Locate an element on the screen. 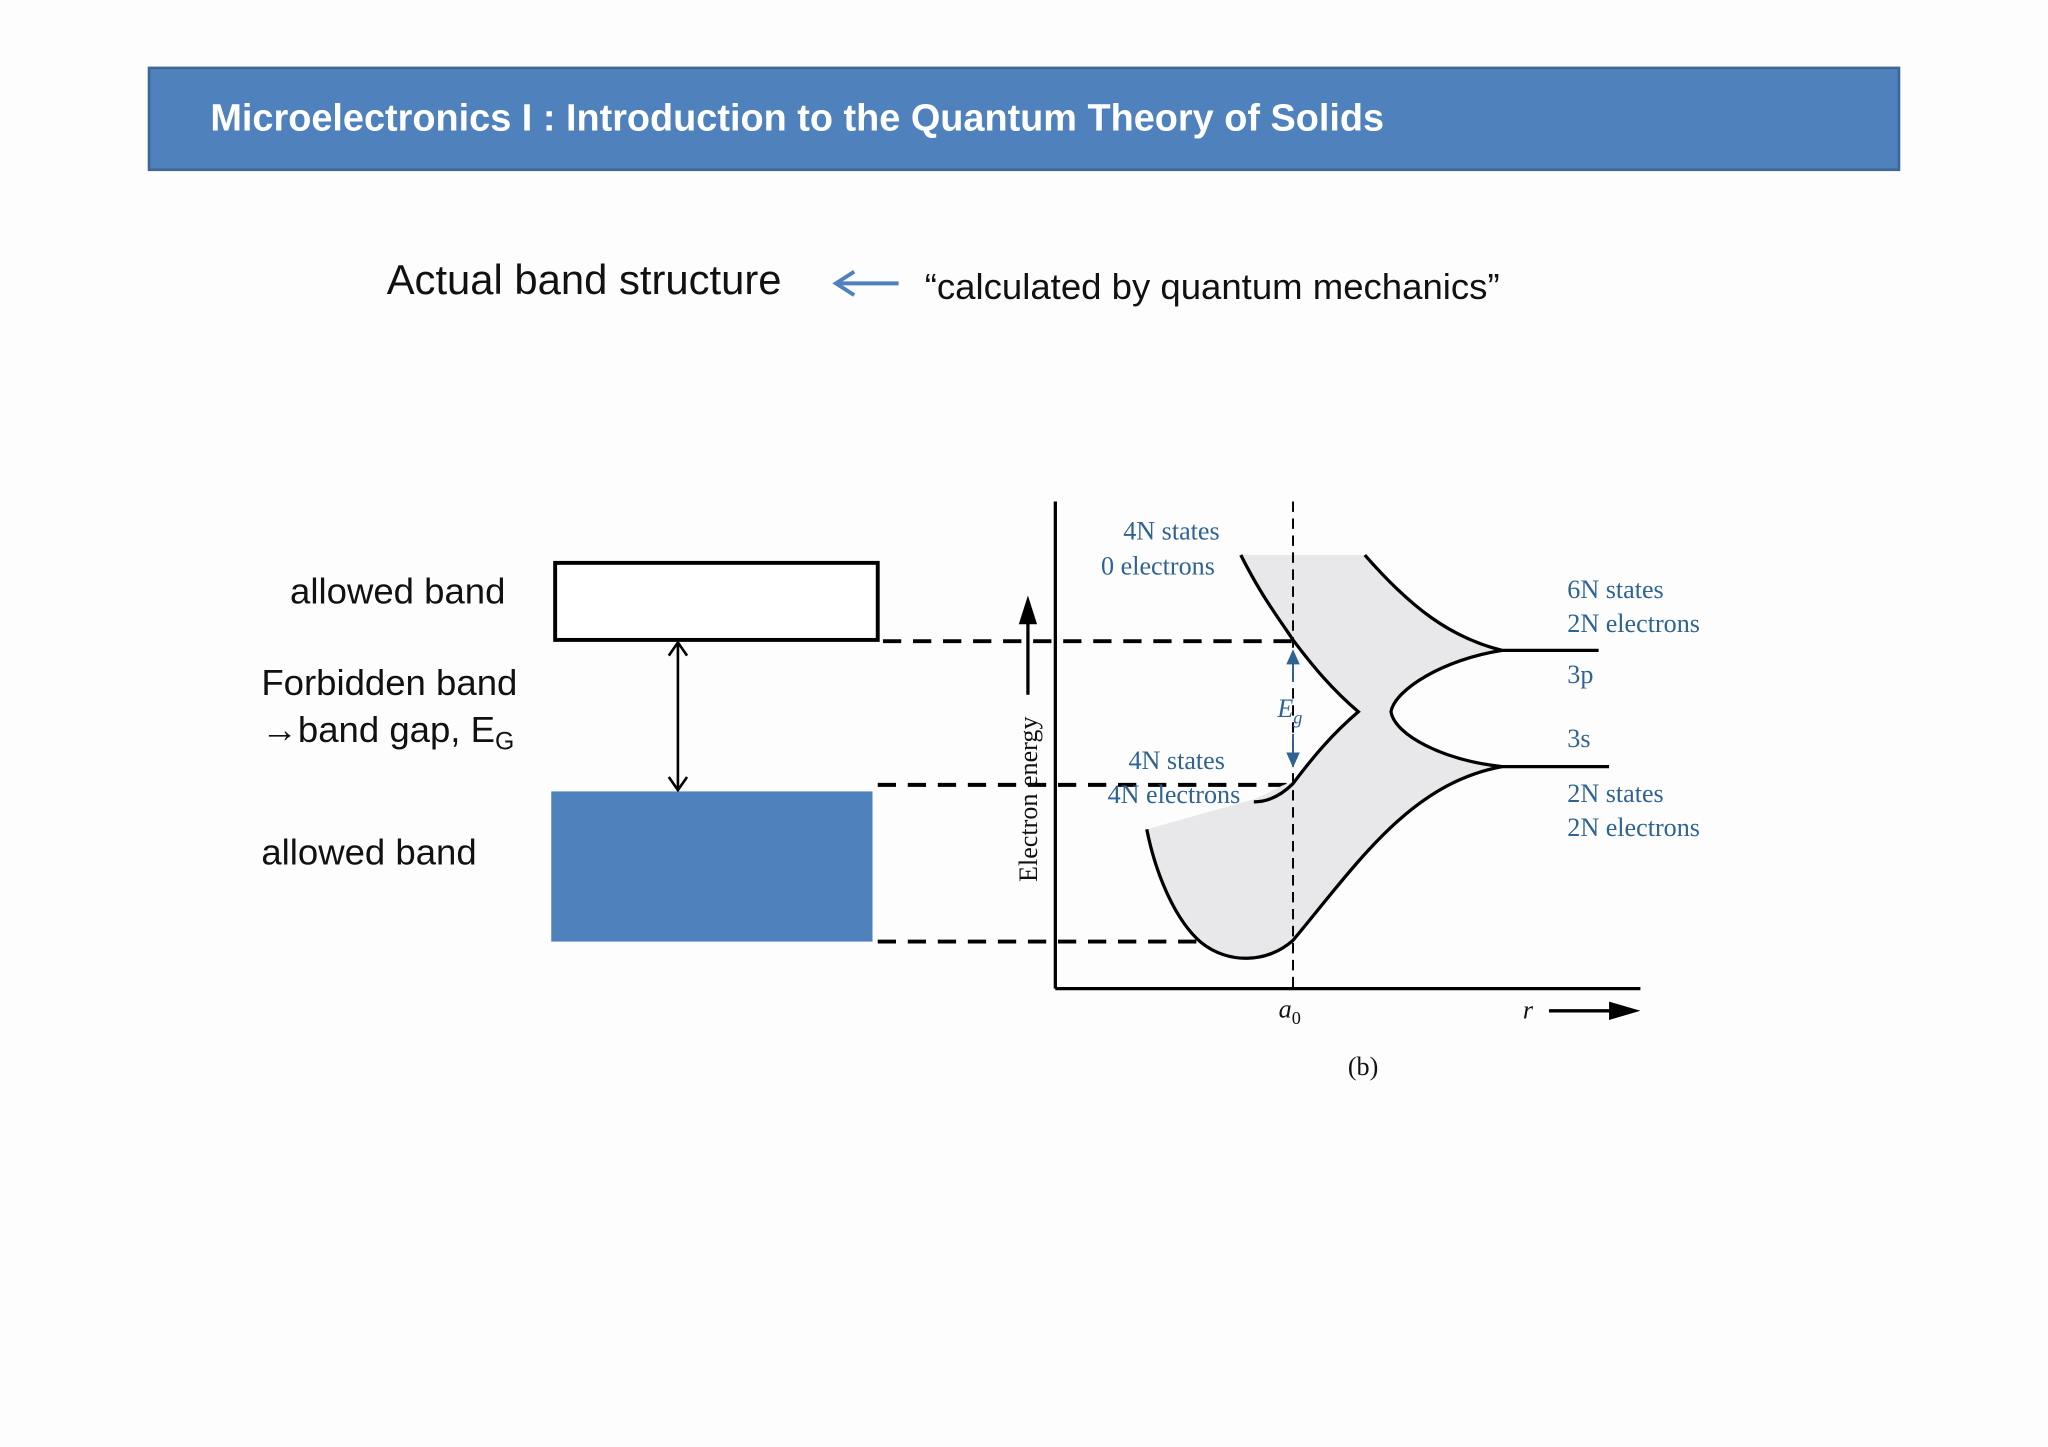 The height and width of the screenshot is (1447, 2048). heading: Actual band structure is located at coordinates (584, 279).